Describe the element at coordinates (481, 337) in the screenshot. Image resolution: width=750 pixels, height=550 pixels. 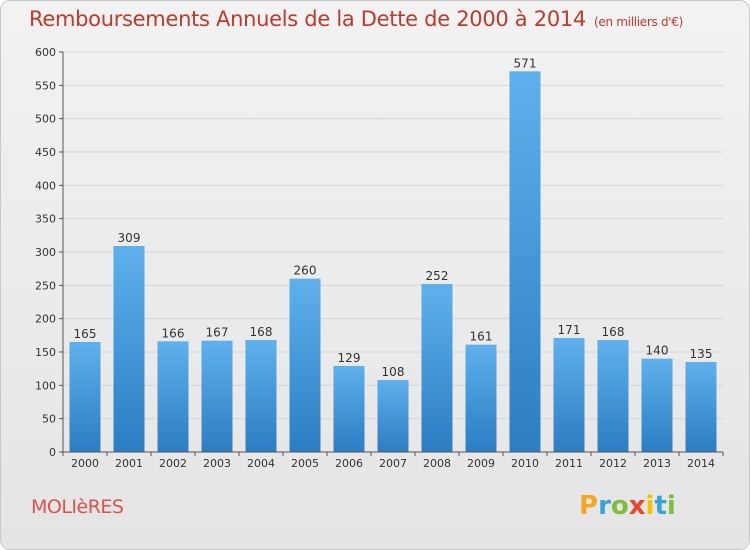
I see `data-label: 161` at that location.